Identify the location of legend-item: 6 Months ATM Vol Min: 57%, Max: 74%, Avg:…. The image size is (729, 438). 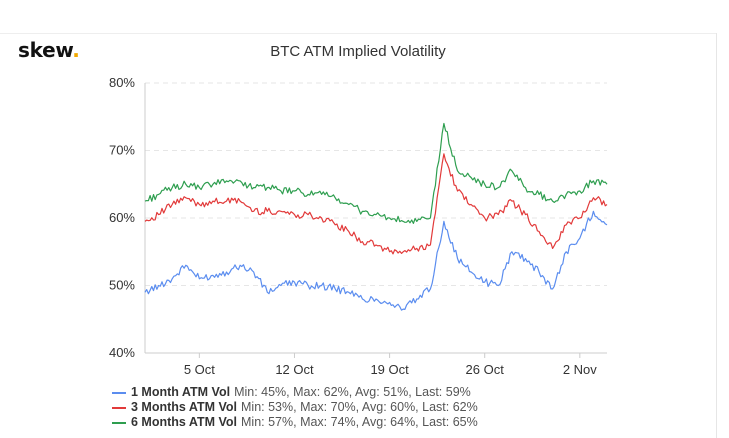
(295, 422).